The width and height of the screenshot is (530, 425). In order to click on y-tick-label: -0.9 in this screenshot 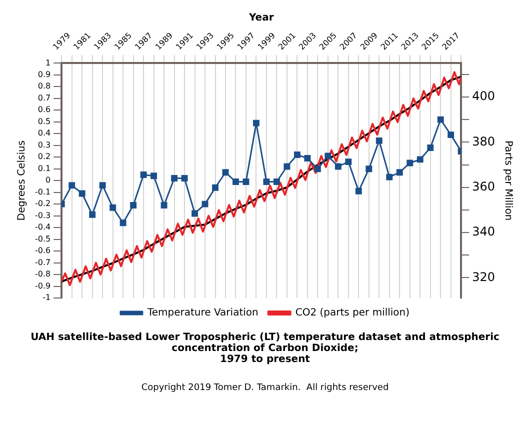, I will do `click(43, 285)`.